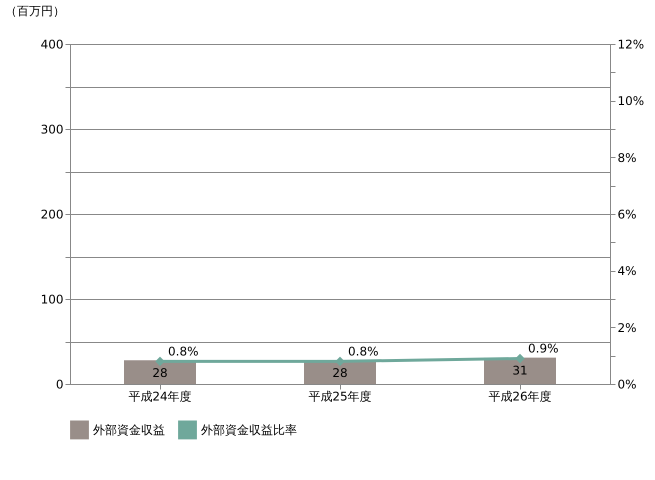 The image size is (655, 480). Describe the element at coordinates (543, 349) in the screenshot. I see `data-label: 0.9%` at that location.